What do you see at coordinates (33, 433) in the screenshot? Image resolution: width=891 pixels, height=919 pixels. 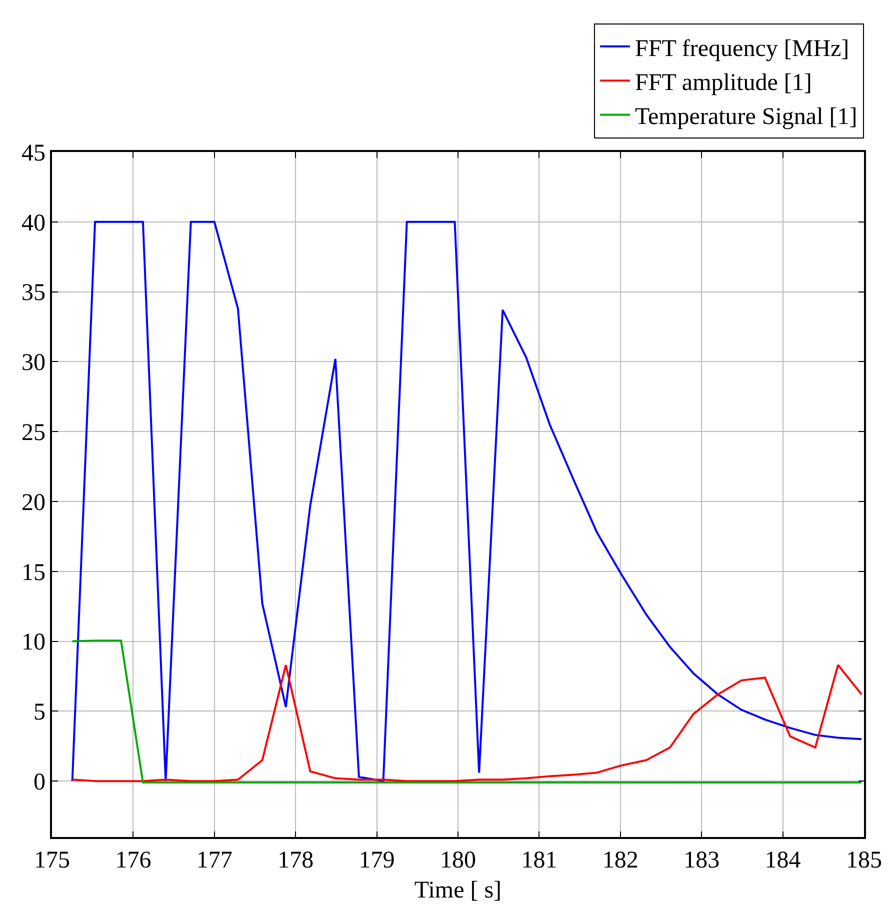 I see `y-tick-label: 25` at bounding box center [33, 433].